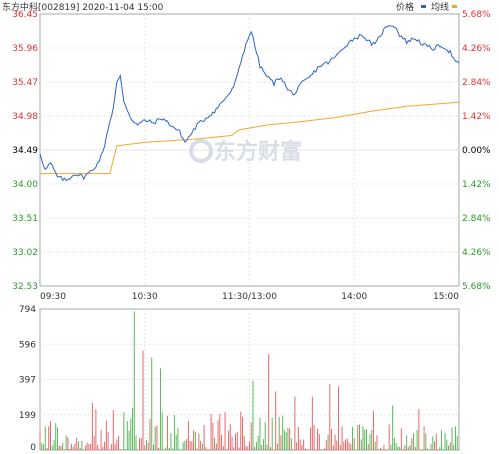 This screenshot has height=454, width=499. Describe the element at coordinates (405, 7) in the screenshot. I see `legend-price-label: 价格` at that location.